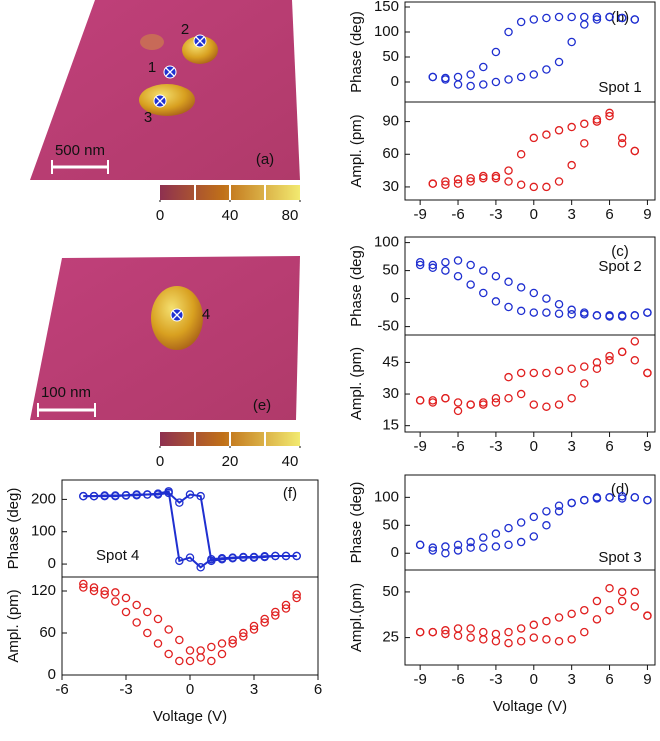  Describe the element at coordinates (390, 186) in the screenshot. I see `y-tick-label: 30` at that location.